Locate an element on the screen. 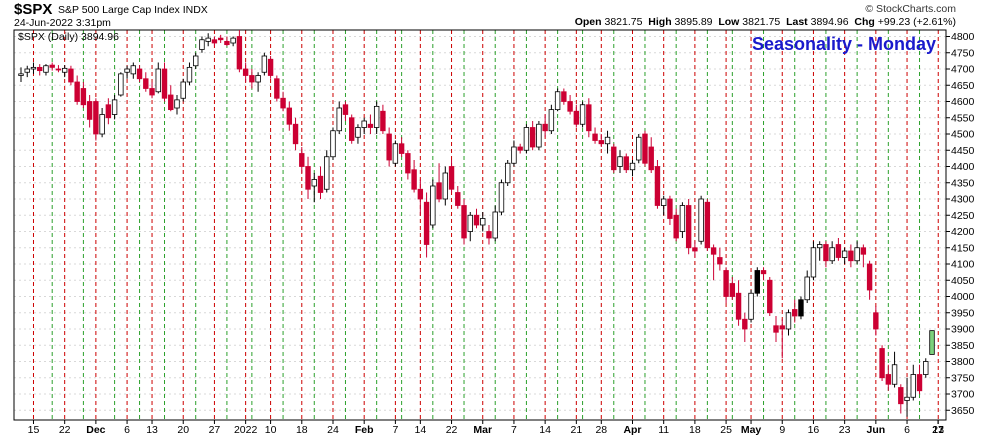 The width and height of the screenshot is (990, 438). x-tick-label: 21 is located at coordinates (938, 430).